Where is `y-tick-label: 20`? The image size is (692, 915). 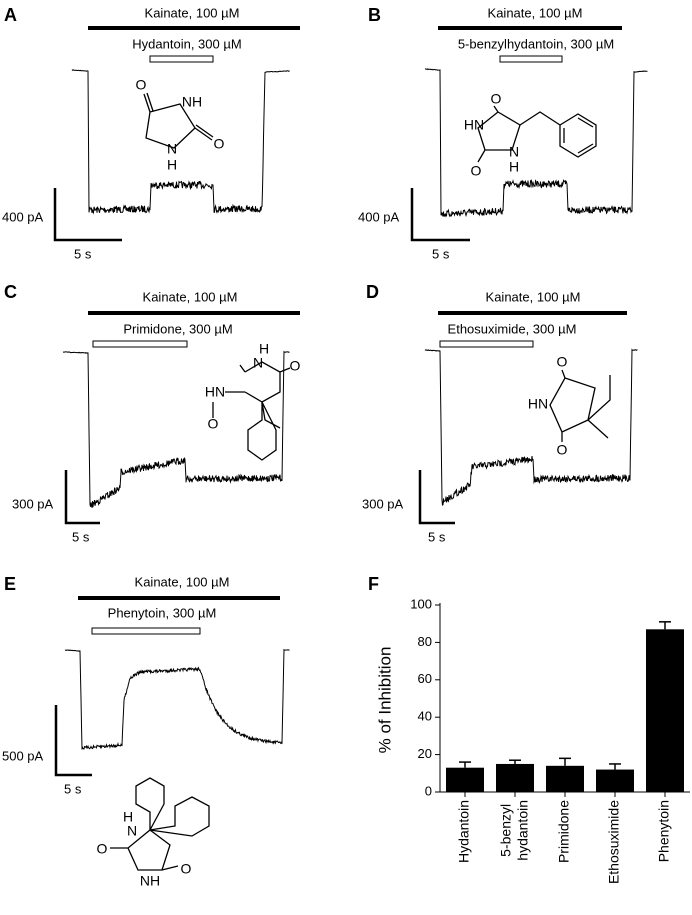
y-tick-label: 20 is located at coordinates (425, 753).